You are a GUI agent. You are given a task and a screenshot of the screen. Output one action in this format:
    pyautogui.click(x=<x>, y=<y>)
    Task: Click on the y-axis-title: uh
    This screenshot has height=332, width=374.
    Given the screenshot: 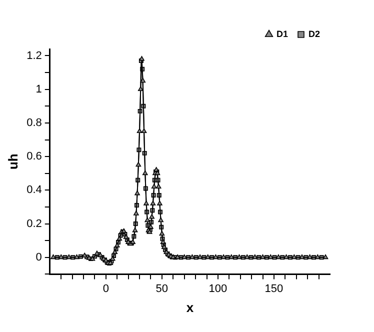 What is the action you would take?
    pyautogui.click(x=12, y=162)
    